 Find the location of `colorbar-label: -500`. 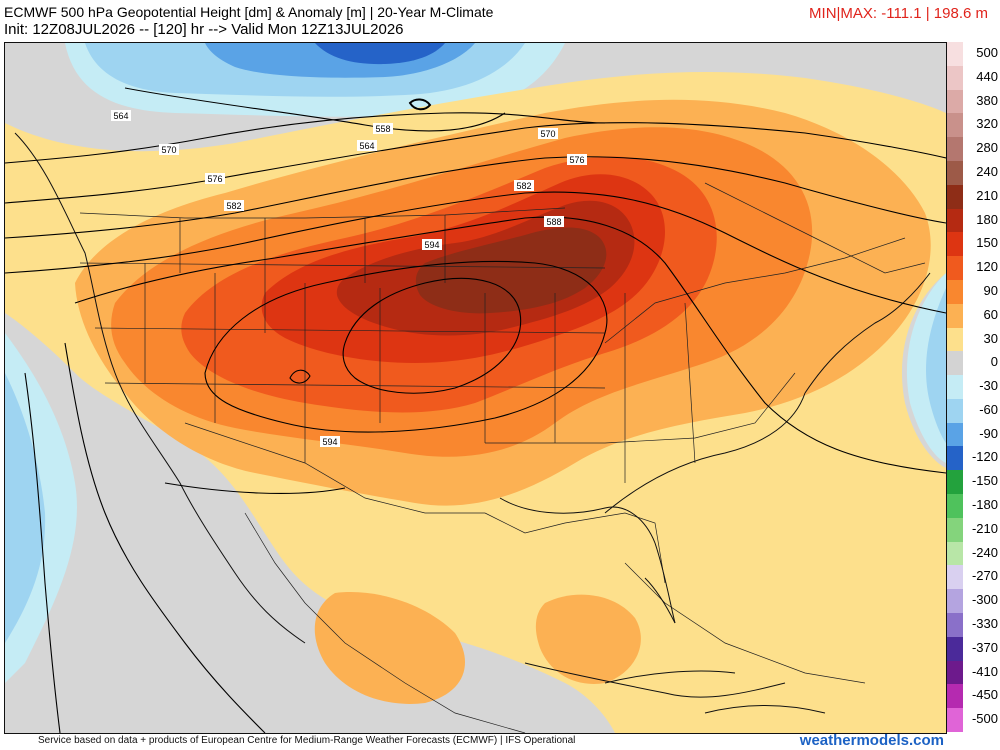

colorbar-label: -500 is located at coordinates (984, 719).